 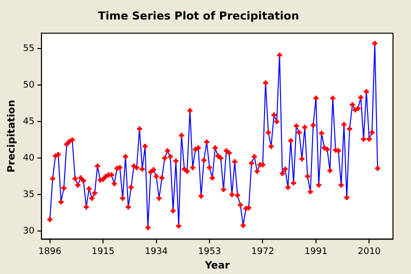 I want to click on x-tick-label: 1991, so click(x=316, y=251).